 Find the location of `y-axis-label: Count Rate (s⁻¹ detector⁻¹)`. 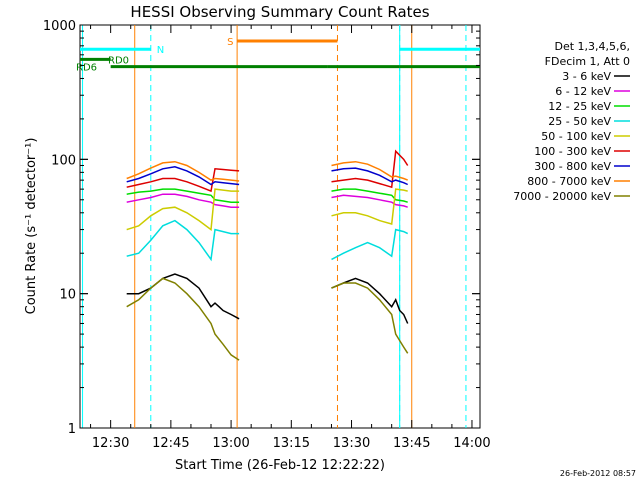

y-axis-label: Count Rate (s⁻¹ detector⁻¹) is located at coordinates (31, 226).